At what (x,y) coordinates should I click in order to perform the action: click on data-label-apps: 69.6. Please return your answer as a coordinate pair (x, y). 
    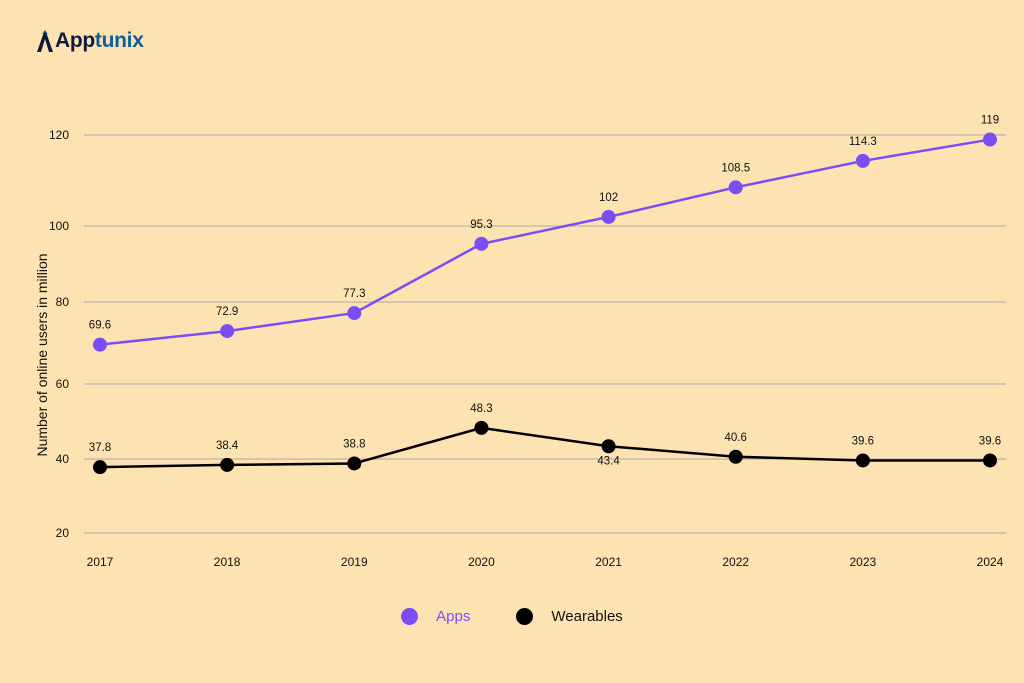
    Looking at the image, I should click on (100, 326).